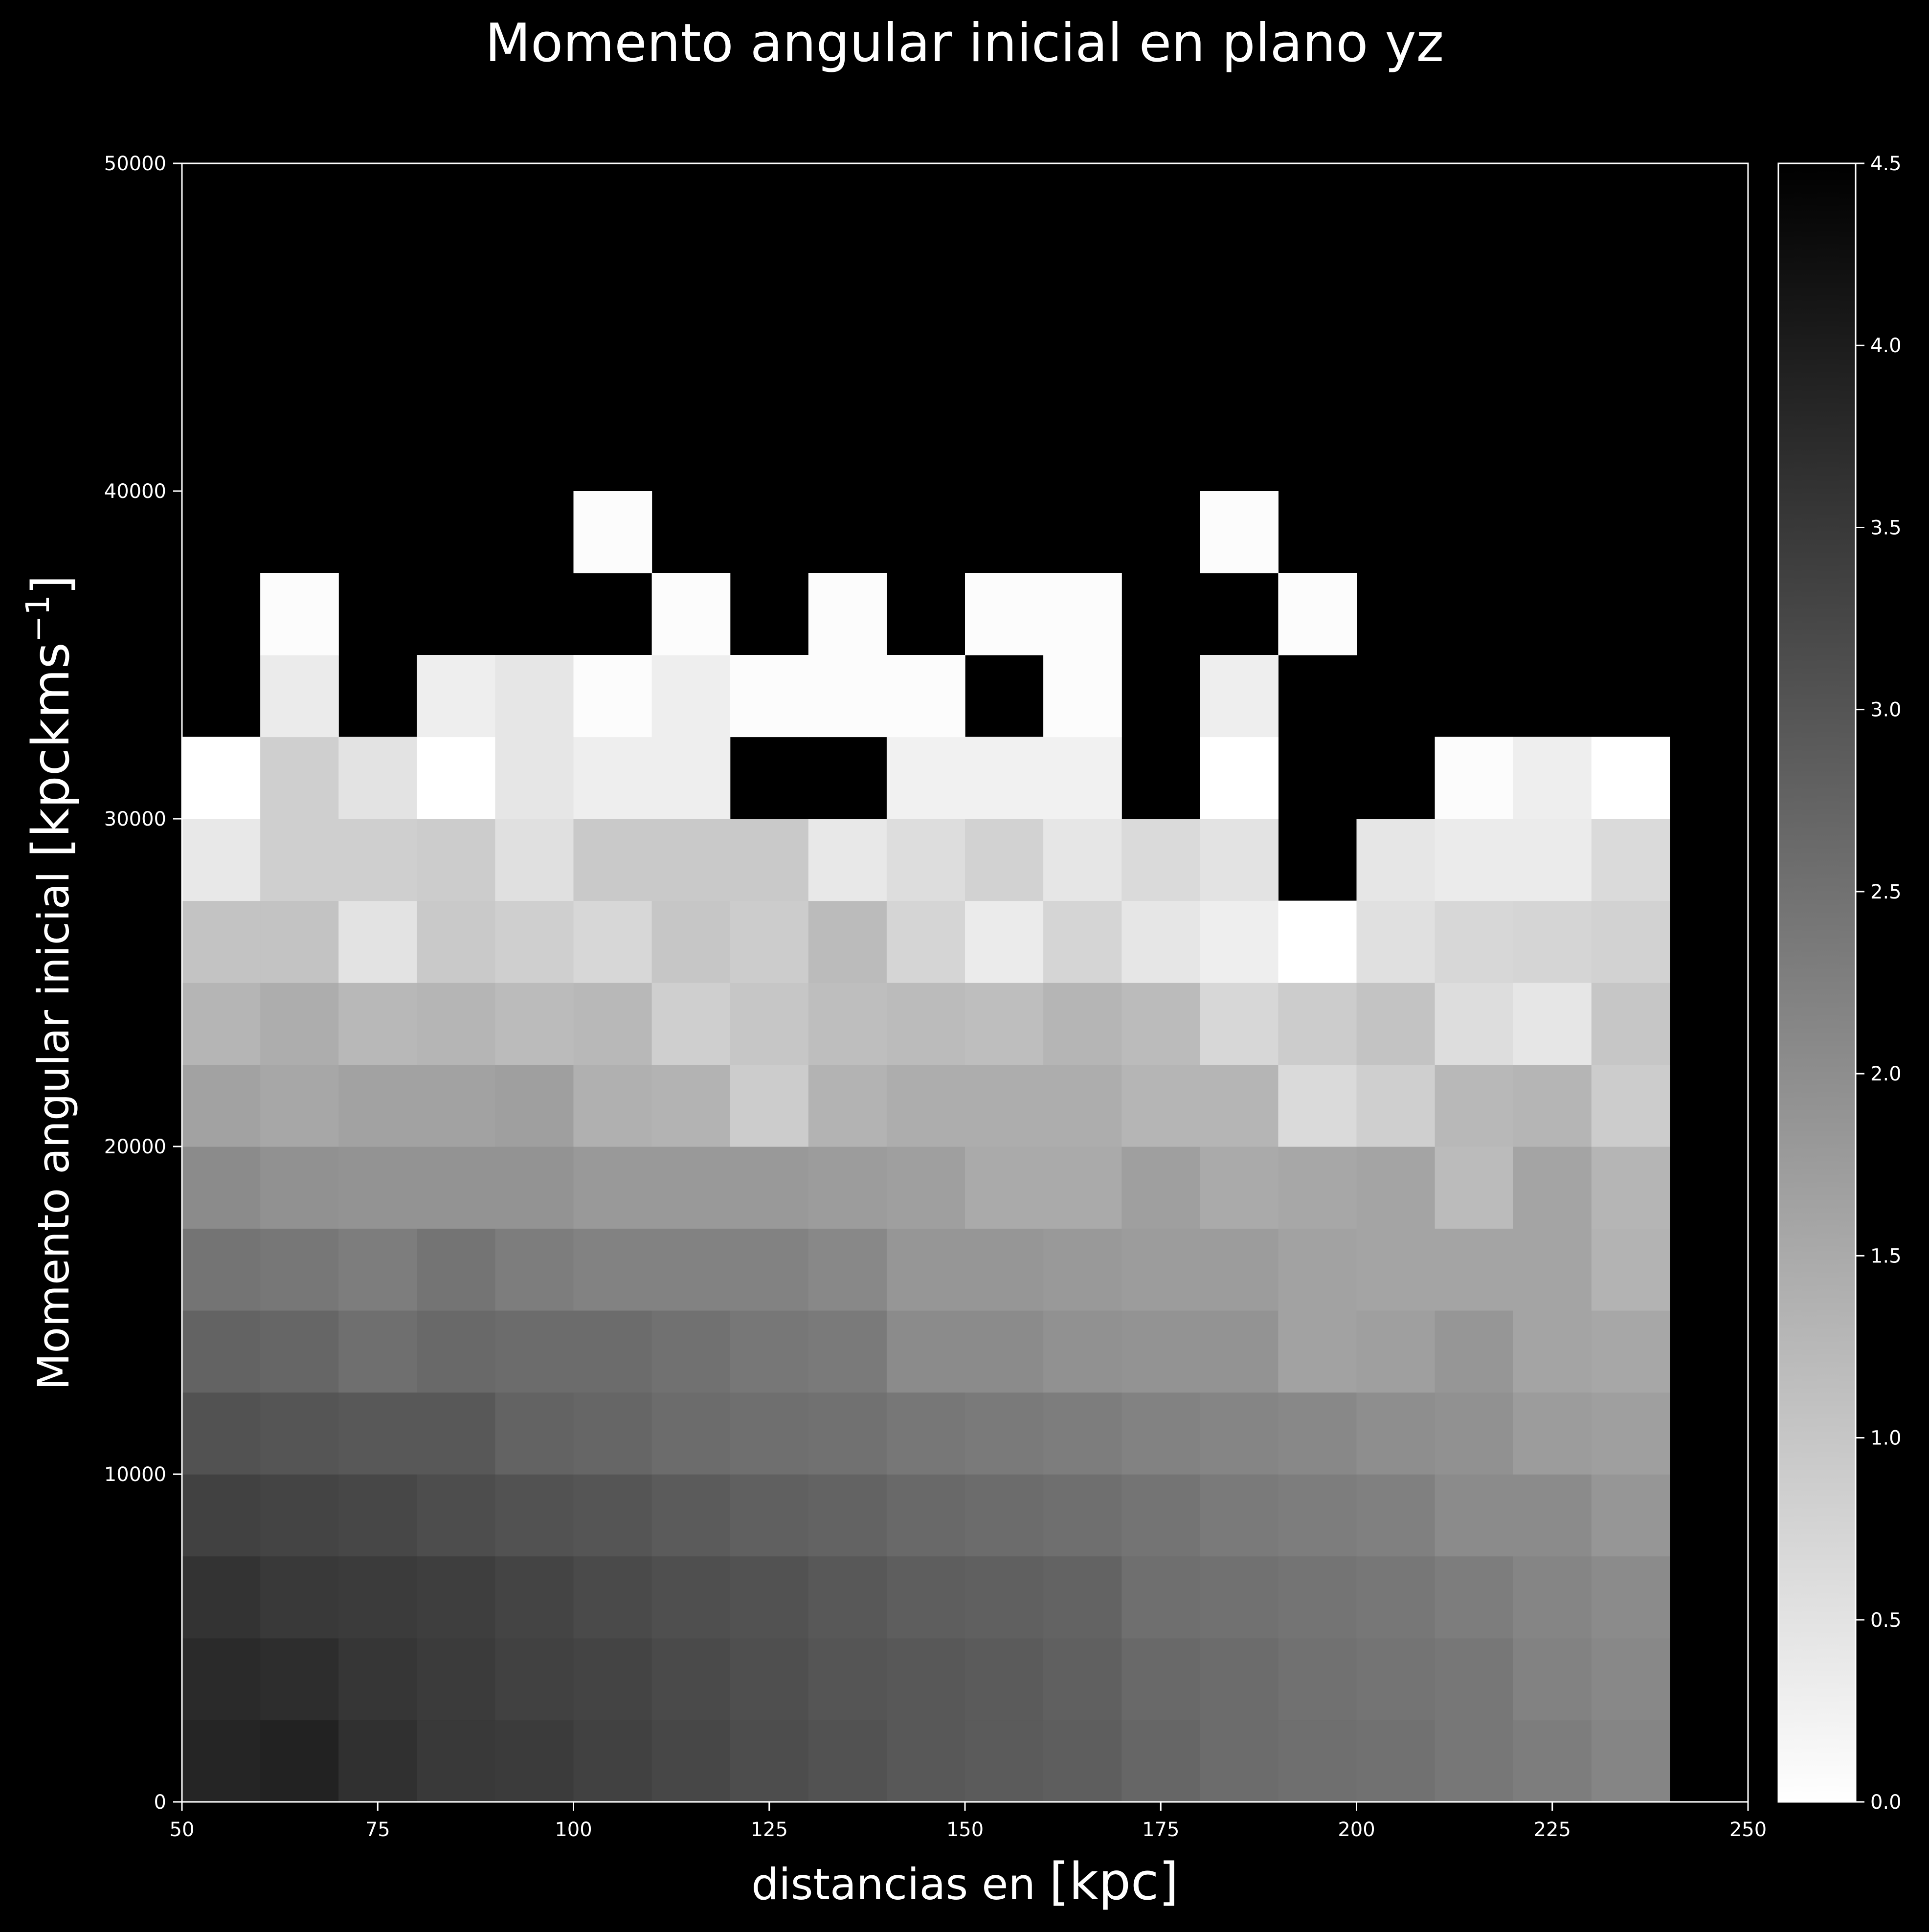 This screenshot has width=1929, height=1932. Describe the element at coordinates (769, 1830) in the screenshot. I see `x-tick-label: 125` at that location.